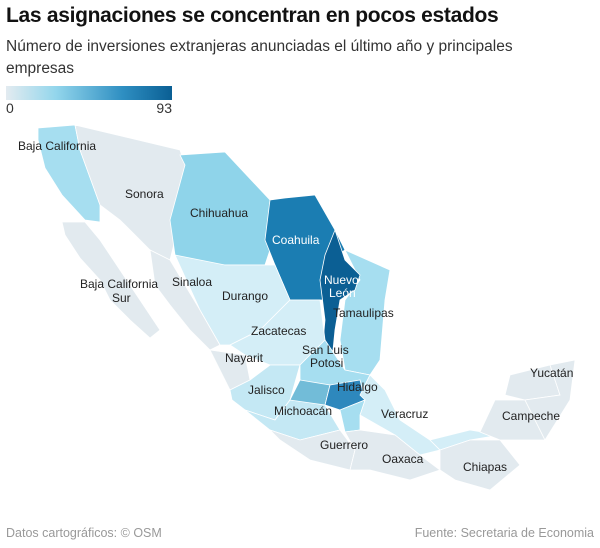 Image resolution: width=600 pixels, height=548 pixels. Describe the element at coordinates (278, 331) in the screenshot. I see `label-zacatecas: Zacatecas` at that location.